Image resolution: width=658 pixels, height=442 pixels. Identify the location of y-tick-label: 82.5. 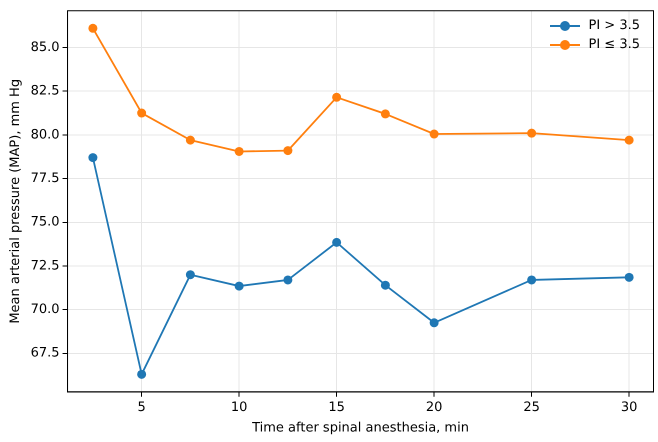
(45, 91).